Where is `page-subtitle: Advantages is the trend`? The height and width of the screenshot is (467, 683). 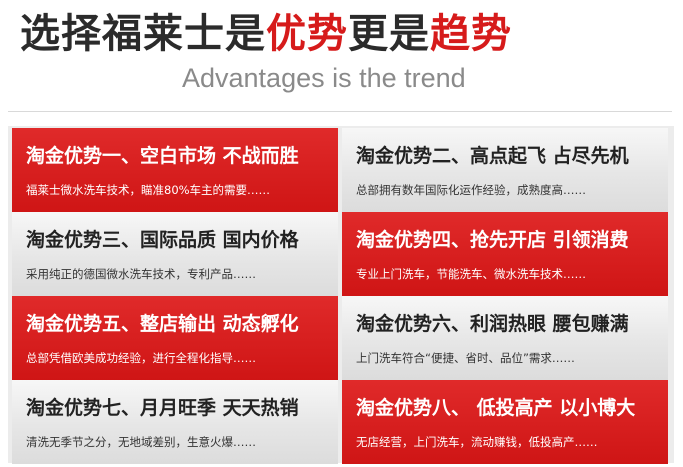 page-subtitle: Advantages is the trend is located at coordinates (324, 78).